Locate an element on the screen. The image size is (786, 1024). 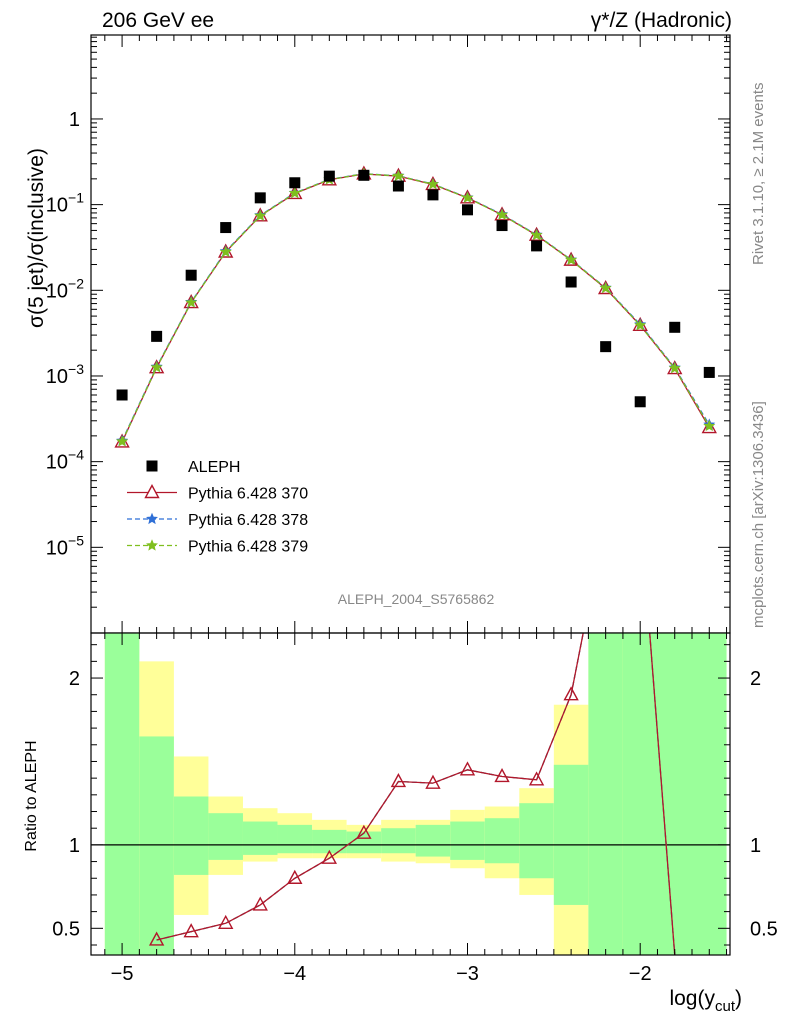
main-y-tick-label: 10⁻⁵ is located at coordinates (65, 545).